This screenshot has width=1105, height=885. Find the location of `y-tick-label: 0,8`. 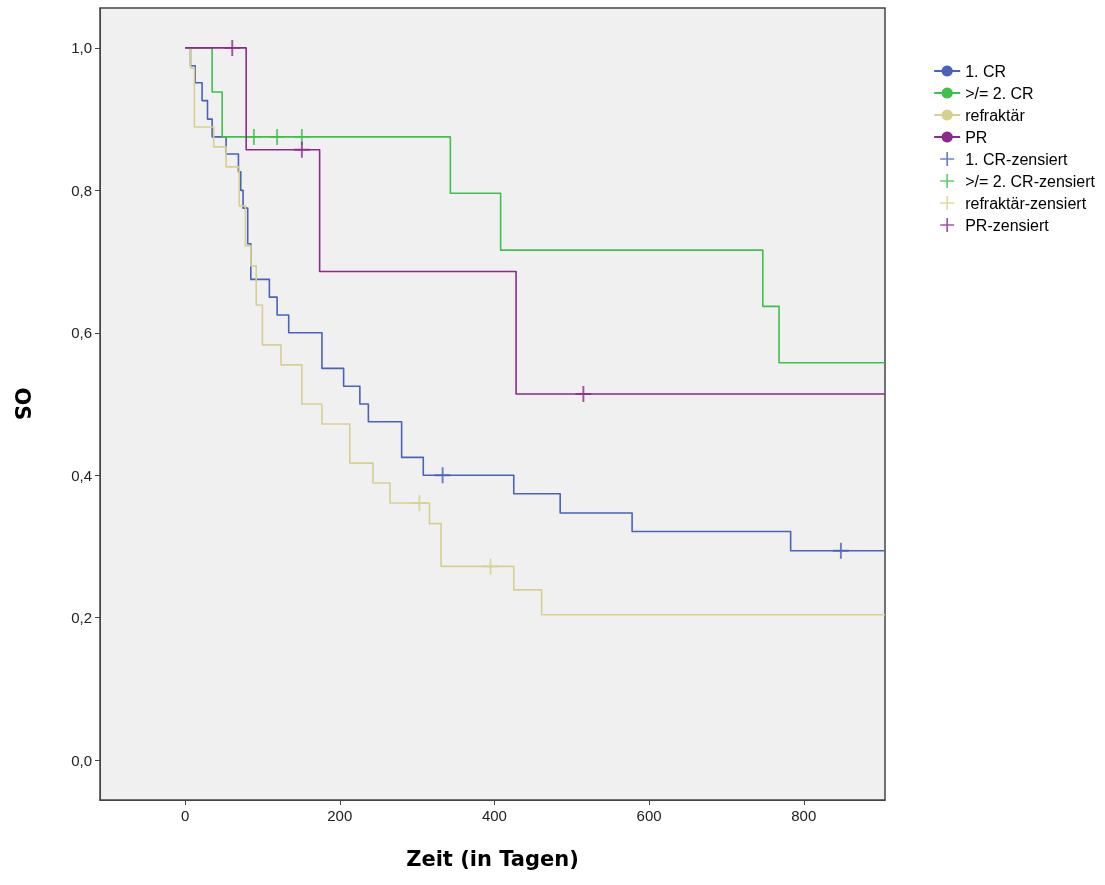

y-tick-label: 0,8 is located at coordinates (81, 190).